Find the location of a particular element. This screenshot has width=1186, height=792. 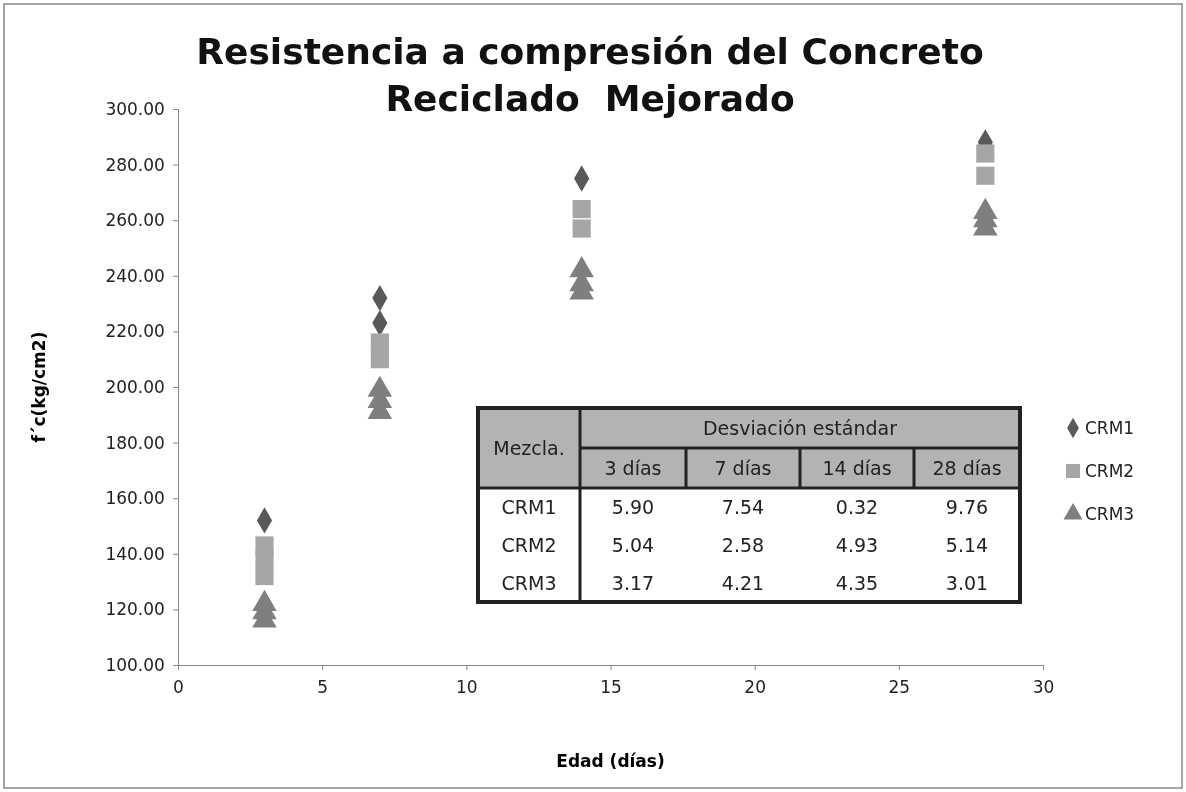

y-axis-title: f´c(kg/cm2) is located at coordinates (39, 387).